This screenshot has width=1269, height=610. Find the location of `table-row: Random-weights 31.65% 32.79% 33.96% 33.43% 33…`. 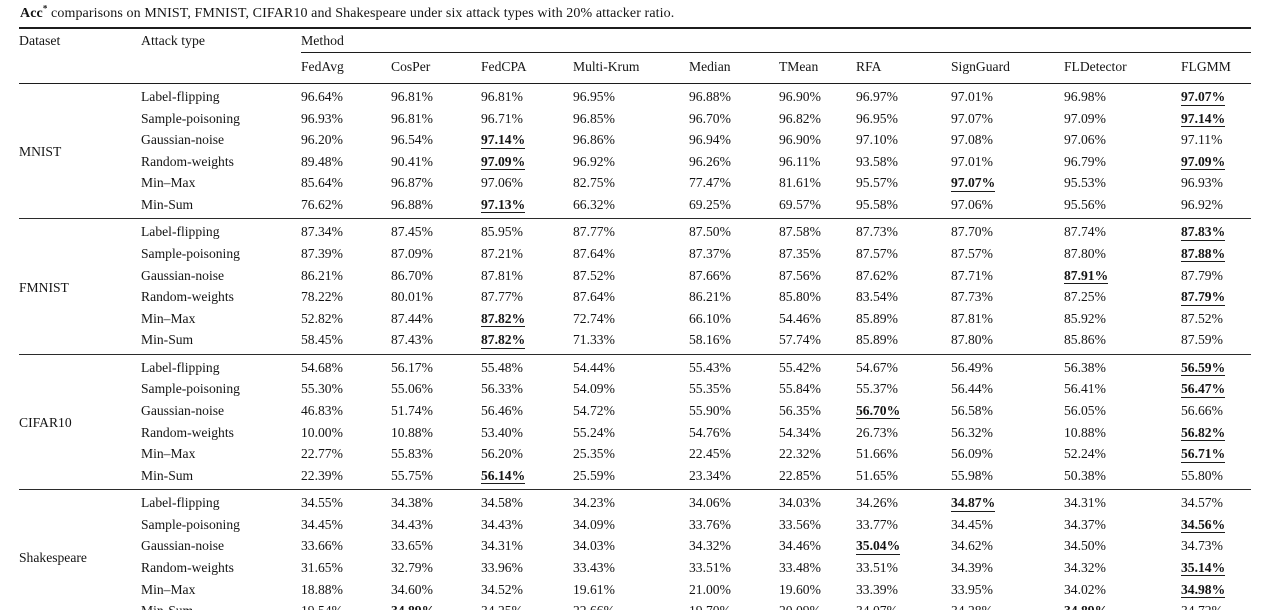

table-row: Random-weights 31.65% 32.79% 33.96% 33.43% 33… is located at coordinates (635, 568).